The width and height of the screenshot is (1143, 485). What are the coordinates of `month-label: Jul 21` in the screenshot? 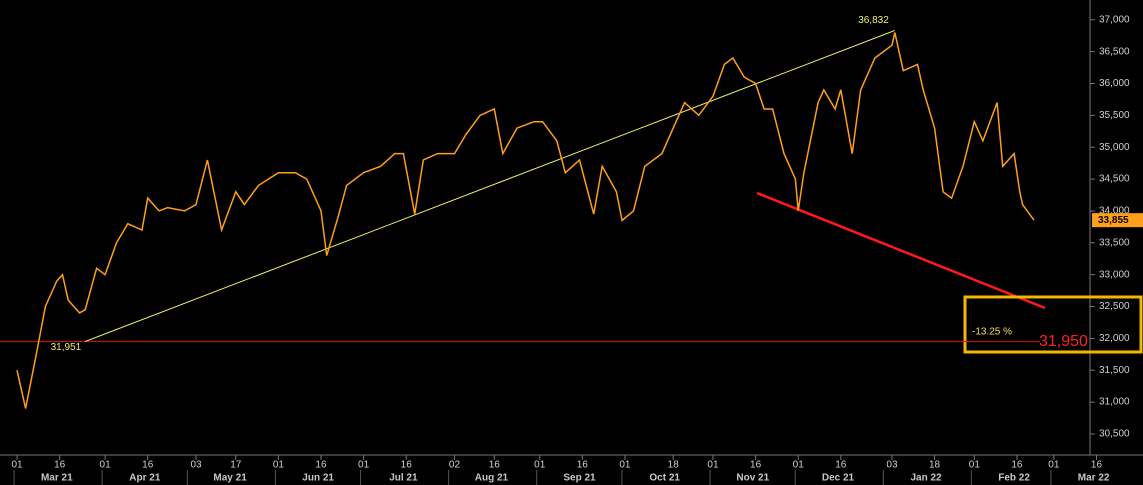 It's located at (403, 478).